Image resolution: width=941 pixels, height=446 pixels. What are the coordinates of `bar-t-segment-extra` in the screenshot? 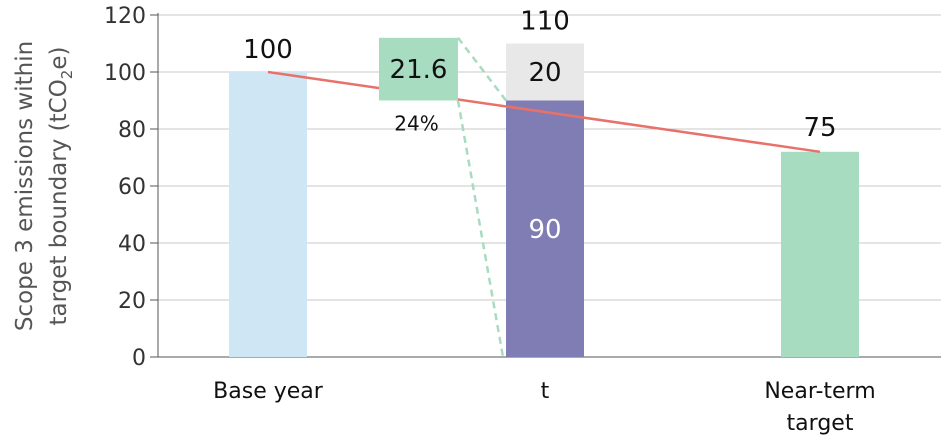 It's located at (545, 72).